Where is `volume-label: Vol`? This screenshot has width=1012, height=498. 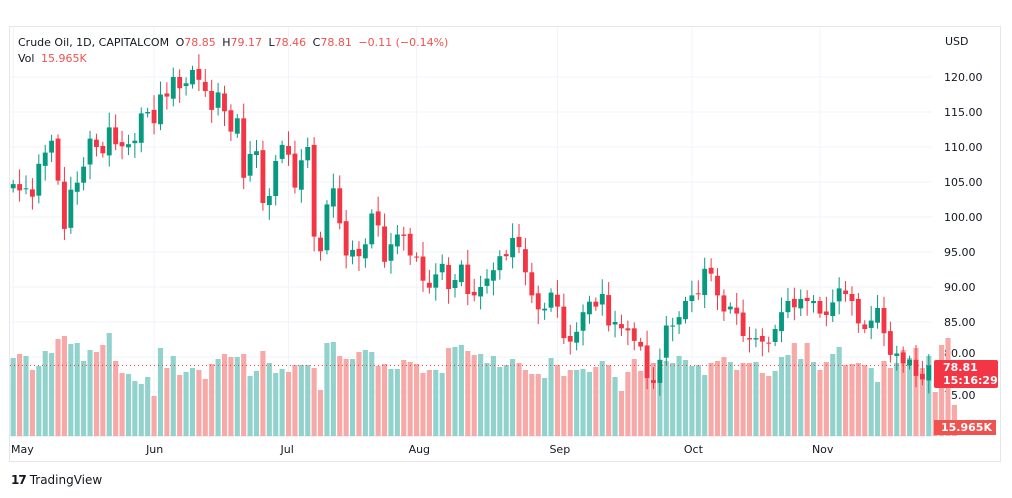 volume-label: Vol is located at coordinates (26, 58).